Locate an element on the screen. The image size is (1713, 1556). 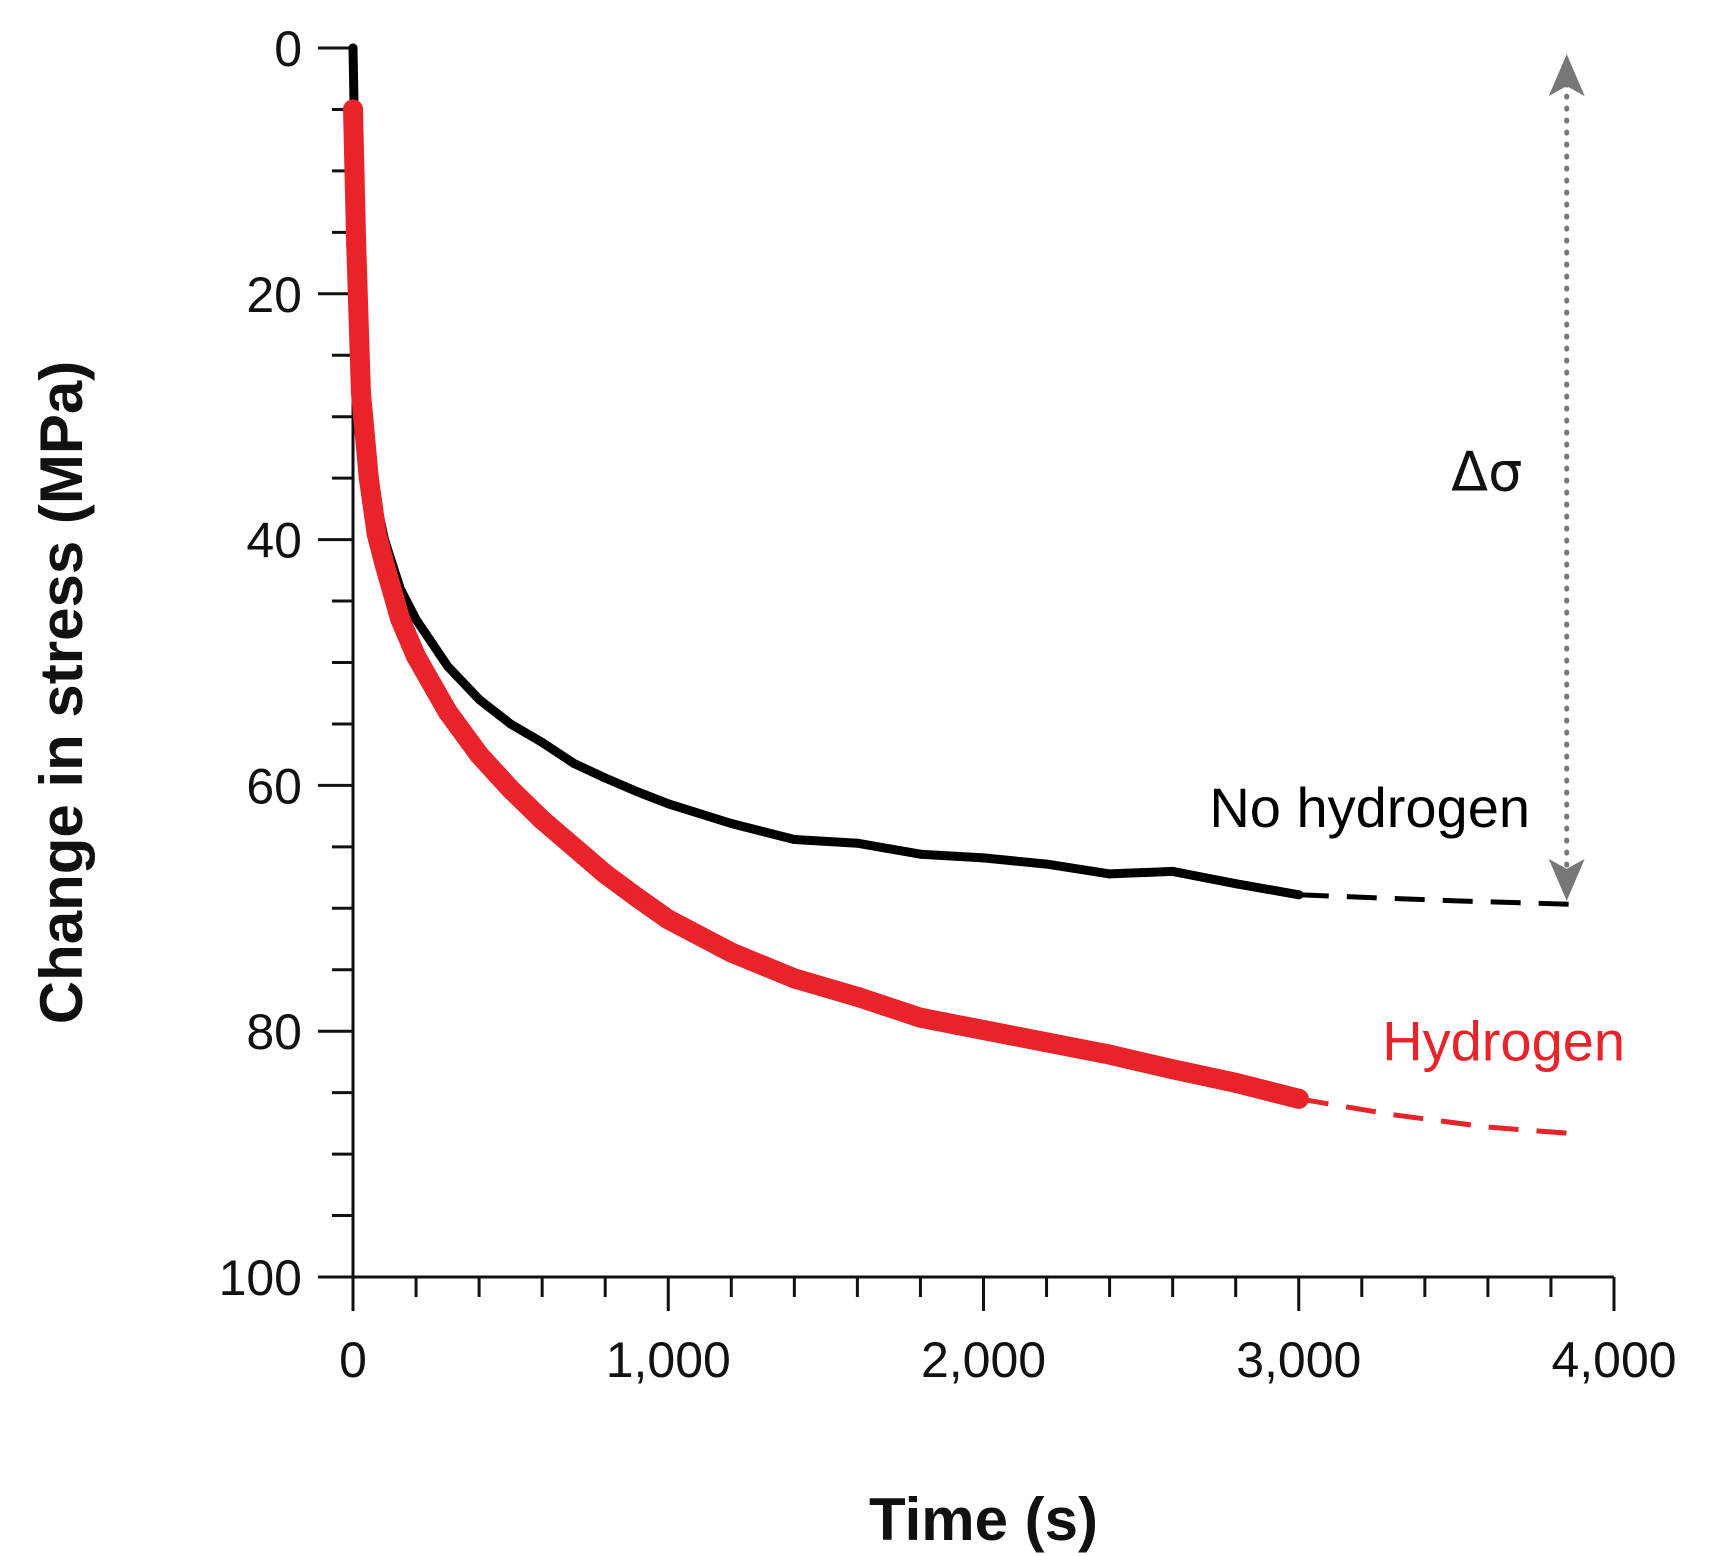
x-tick-label: 0 is located at coordinates (353, 1360).